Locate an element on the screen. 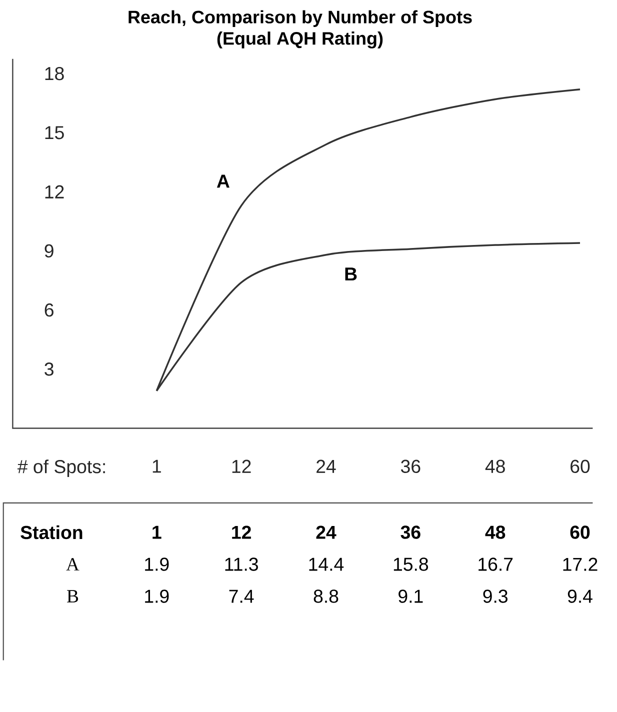  chart-subtitle: (Equal AQH Rating) is located at coordinates (300, 40).